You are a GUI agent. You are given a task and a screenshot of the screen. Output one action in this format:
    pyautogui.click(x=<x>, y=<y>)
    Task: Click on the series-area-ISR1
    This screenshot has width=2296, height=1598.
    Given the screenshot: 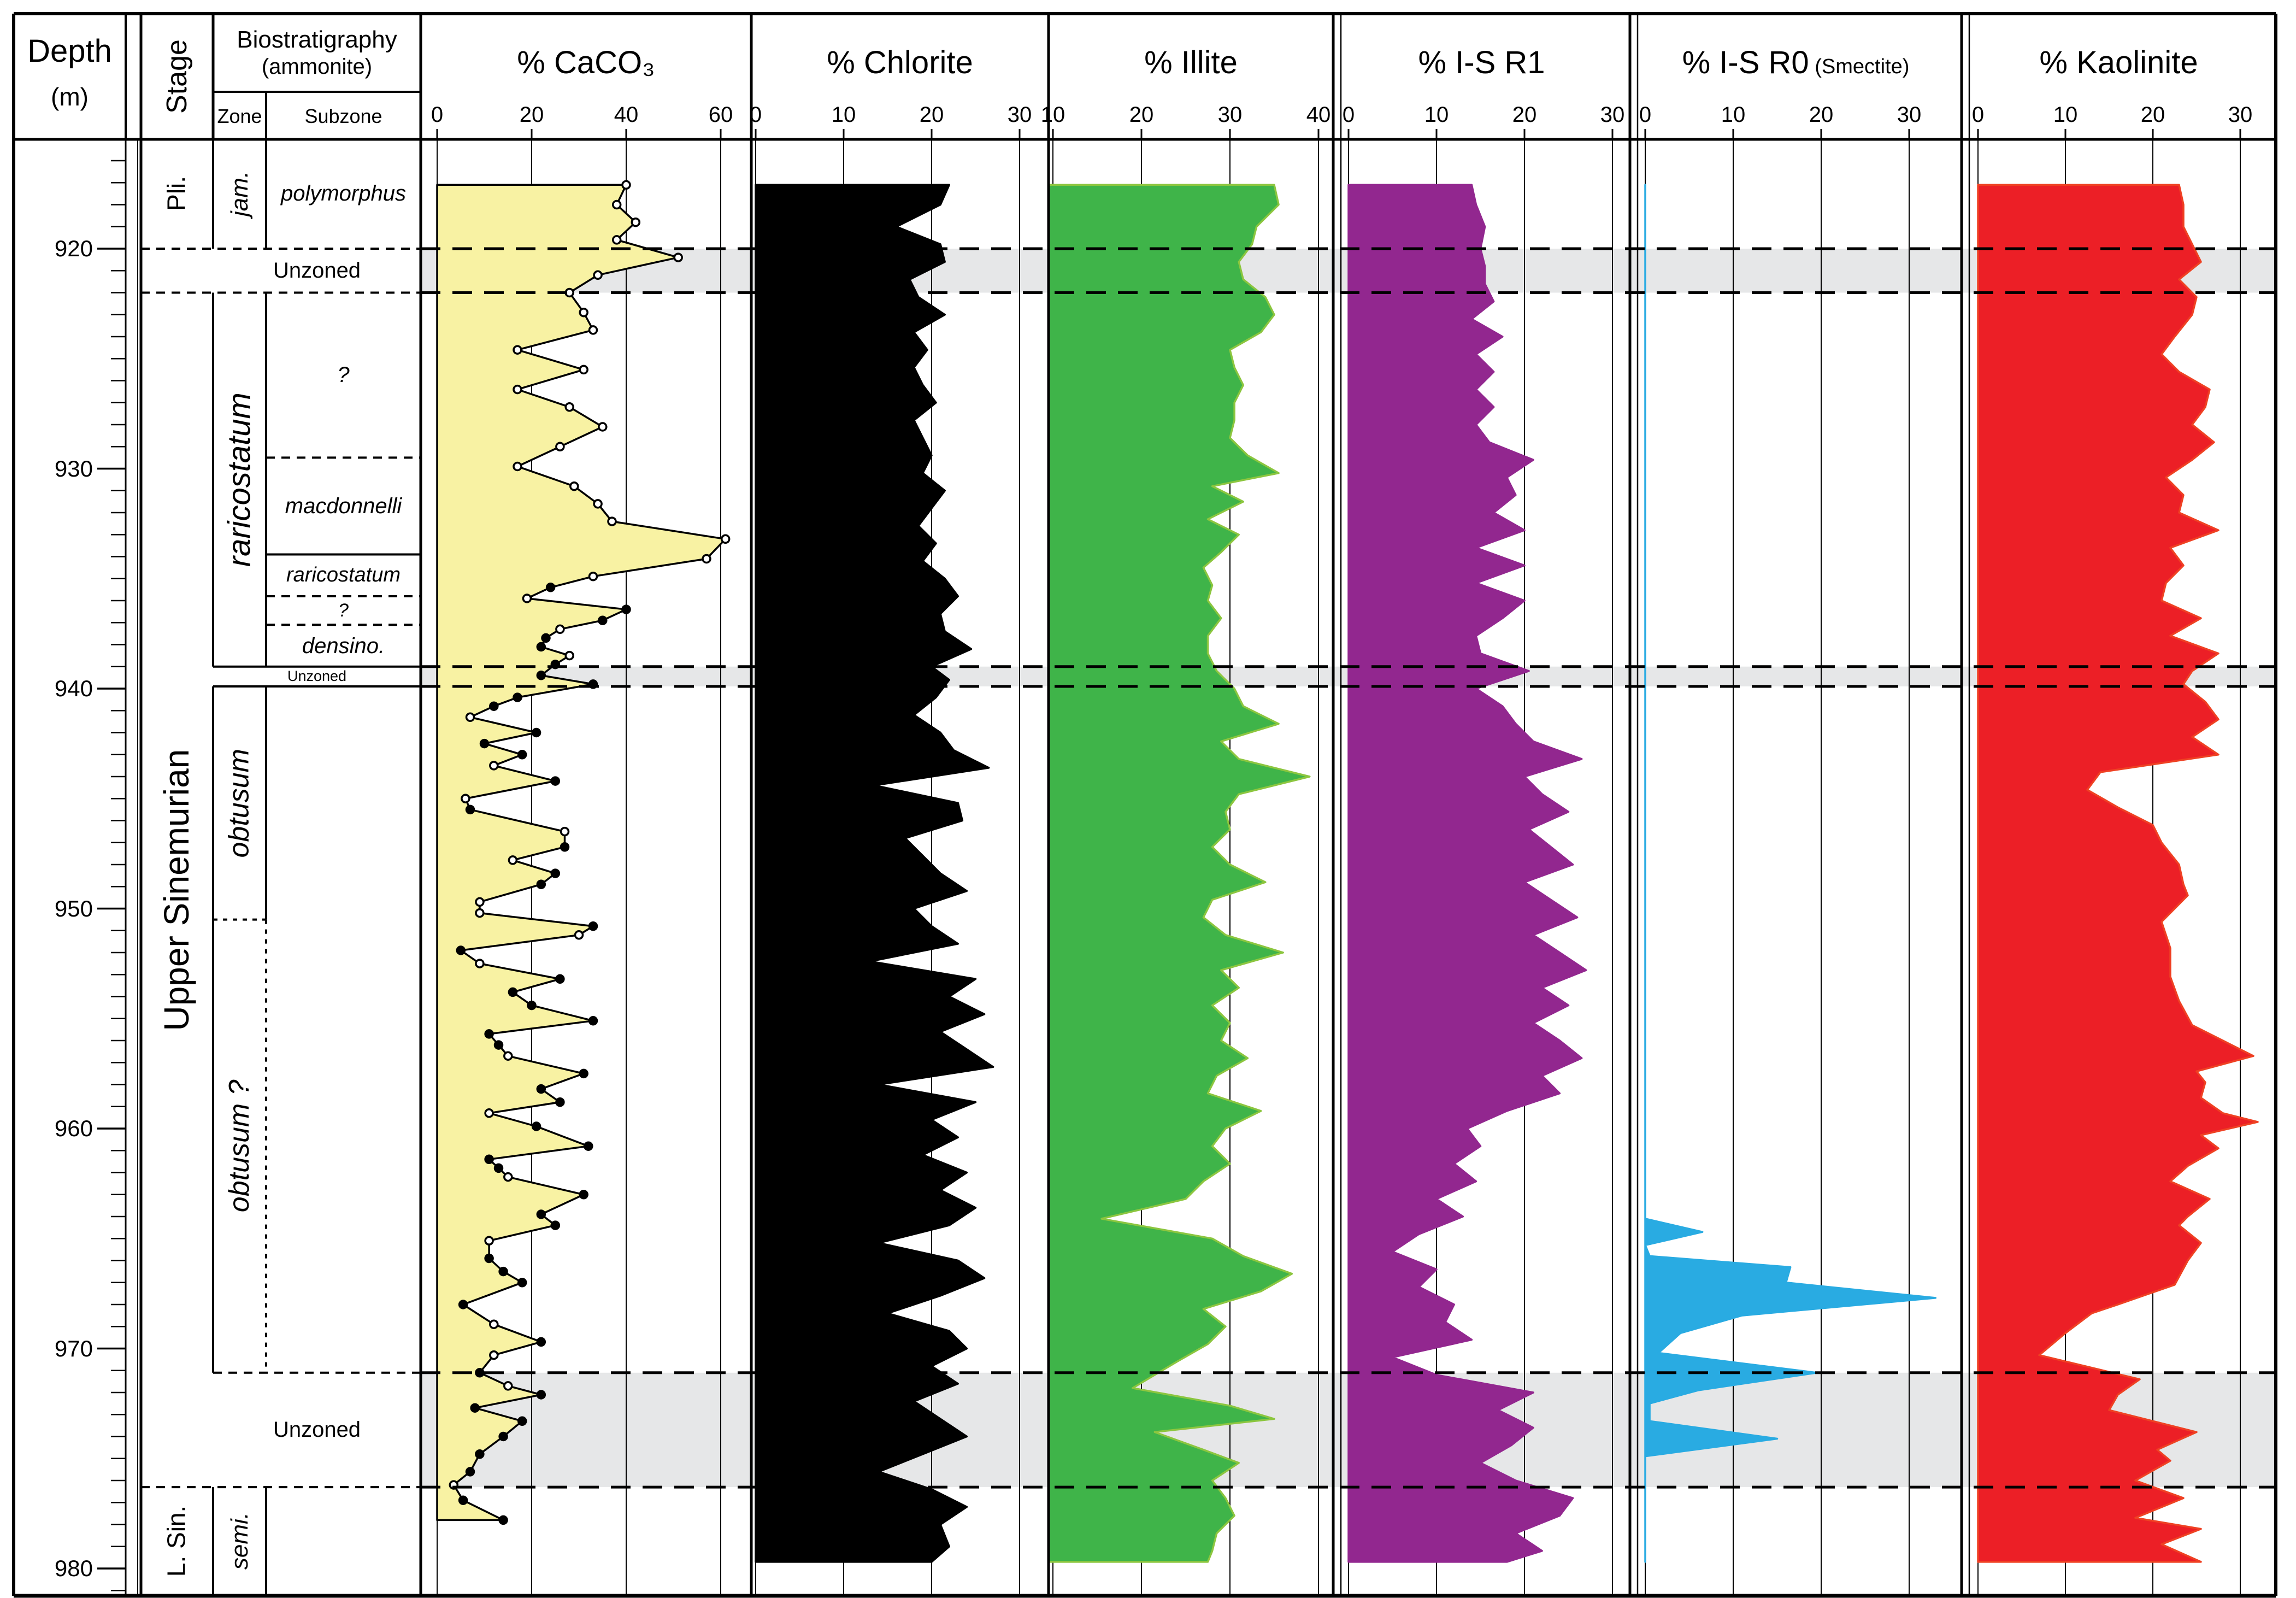 What is the action you would take?
    pyautogui.click(x=1467, y=873)
    